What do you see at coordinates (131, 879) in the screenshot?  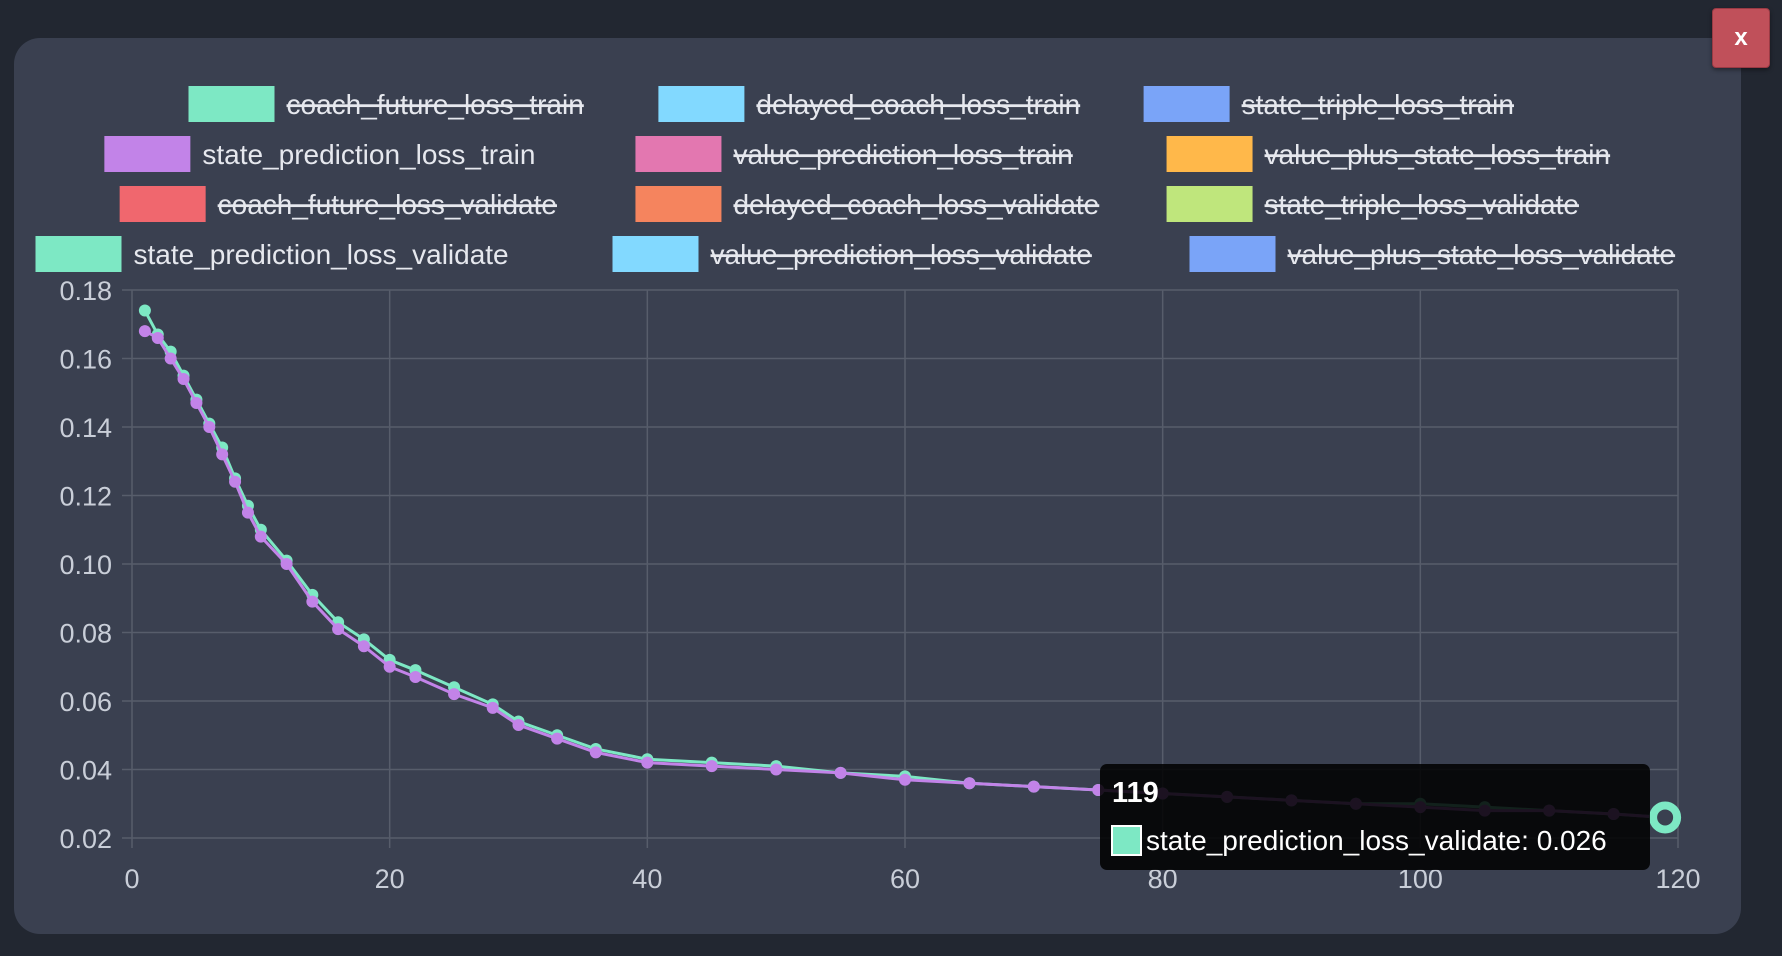 I see `x-tick-label: 0` at bounding box center [131, 879].